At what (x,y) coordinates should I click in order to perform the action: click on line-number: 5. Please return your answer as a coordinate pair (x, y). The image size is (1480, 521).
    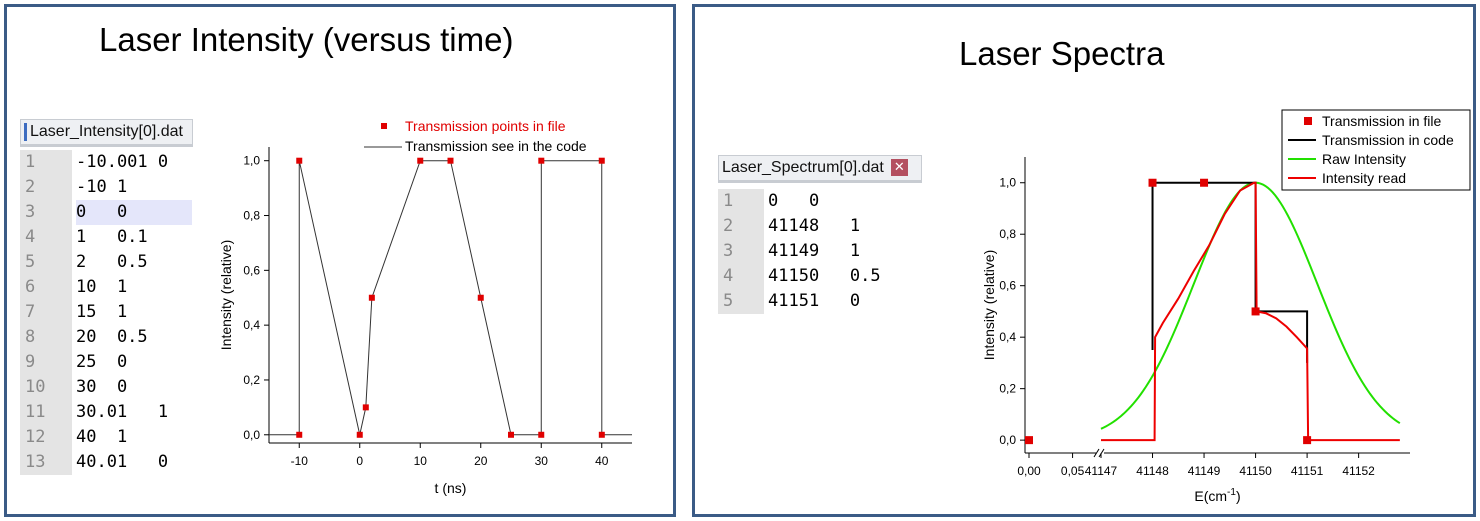
    Looking at the image, I should click on (741, 301).